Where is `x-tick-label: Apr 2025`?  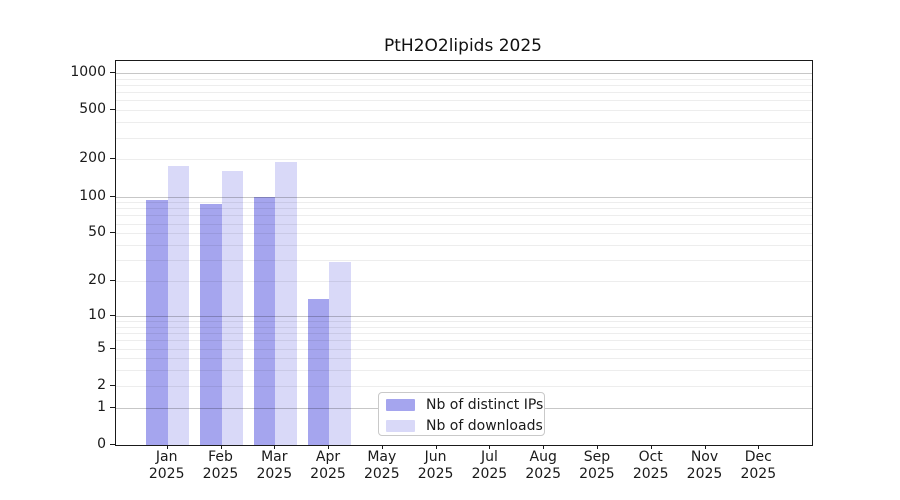 x-tick-label: Apr 2025 is located at coordinates (328, 465).